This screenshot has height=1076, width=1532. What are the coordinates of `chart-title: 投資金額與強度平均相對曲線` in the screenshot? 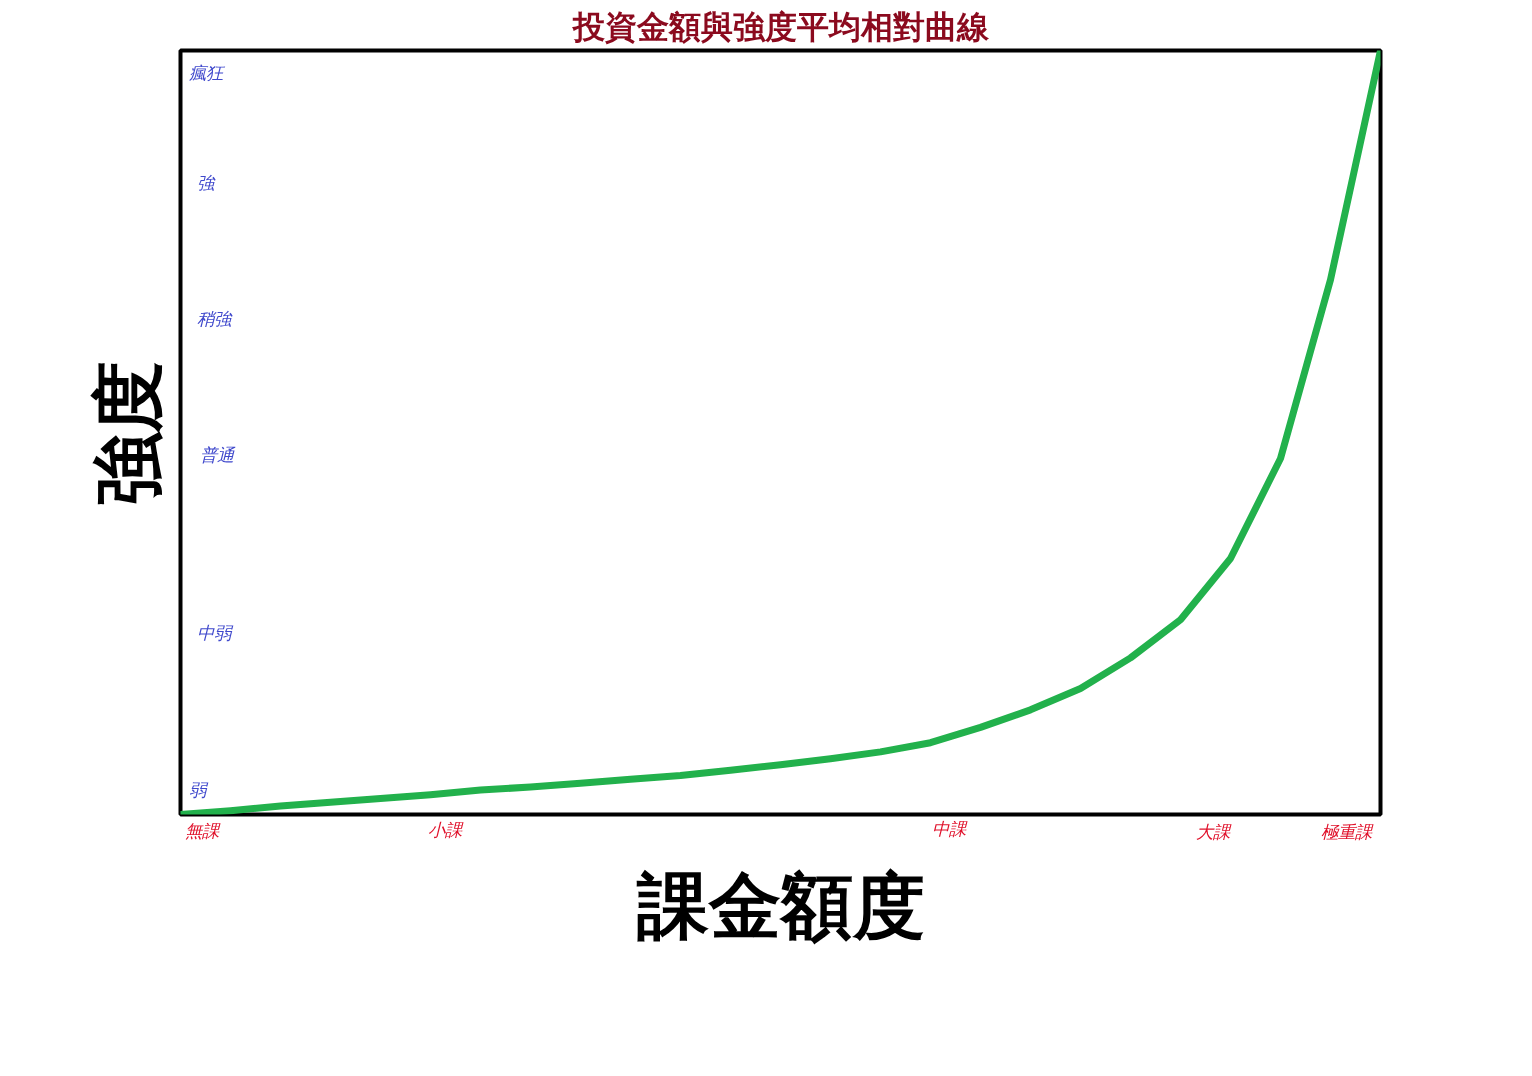 It's located at (780, 26).